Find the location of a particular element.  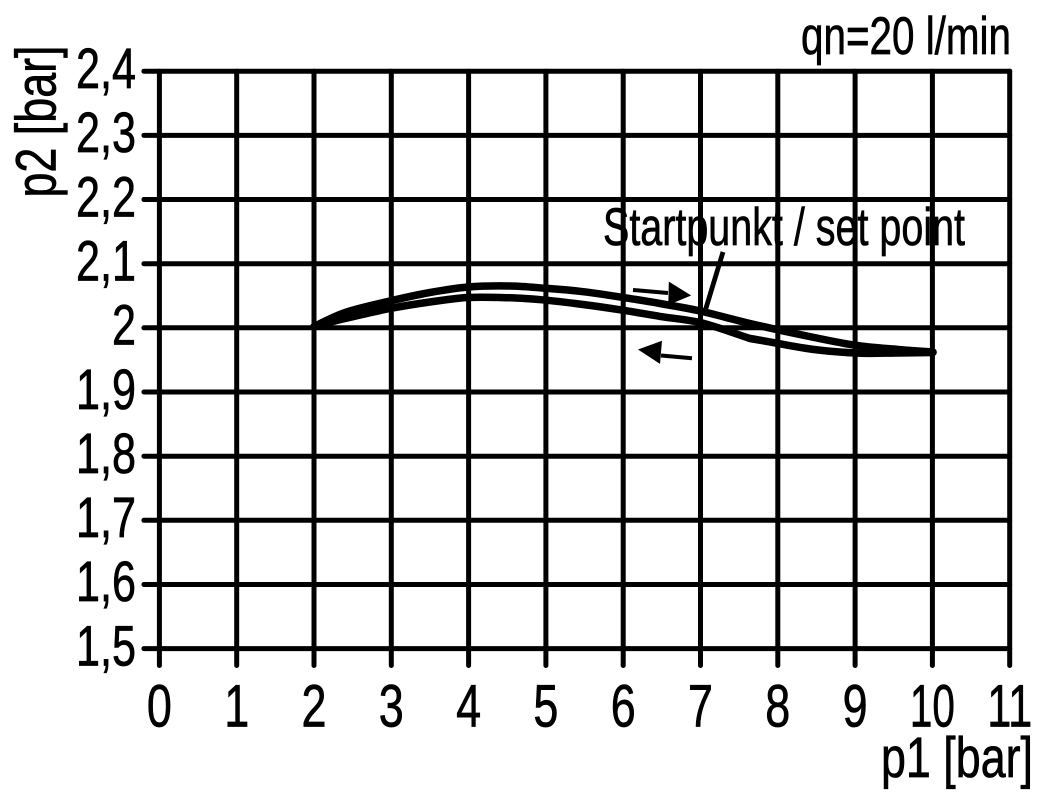

svg-text: 9 is located at coordinates (855, 706).